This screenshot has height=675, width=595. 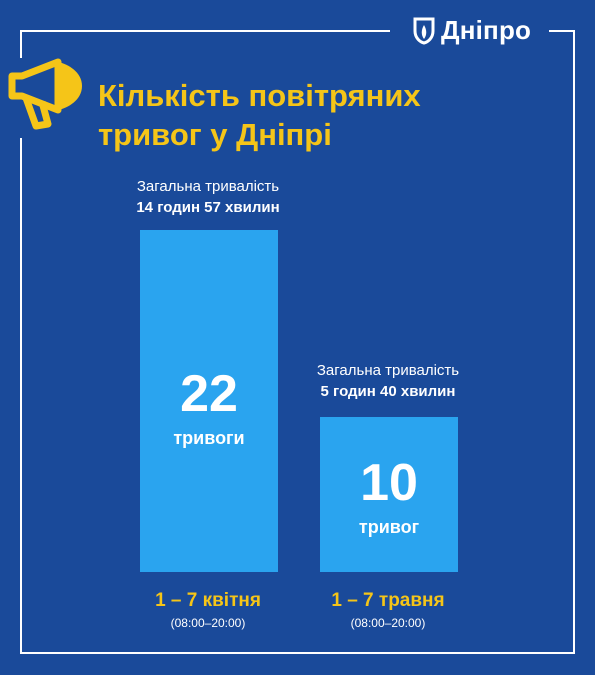 I want to click on title-line-1: Кількість повітряних, so click(x=259, y=95).